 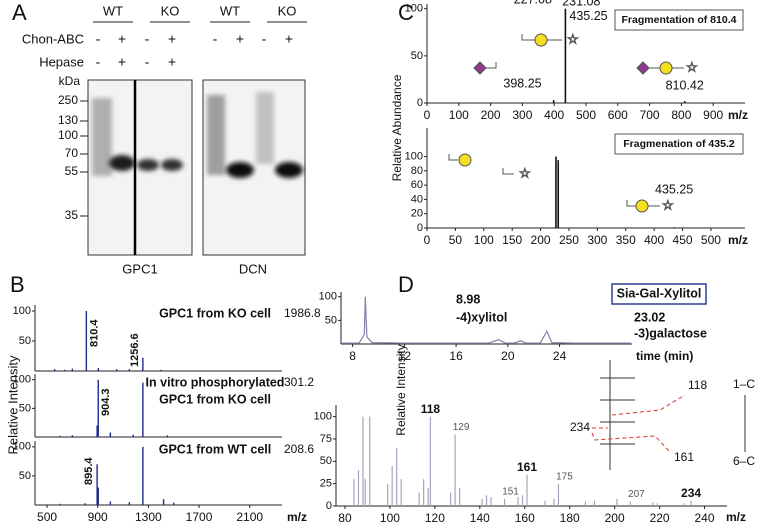 What do you see at coordinates (98, 516) in the screenshot?
I see `x-tick-label: 900` at bounding box center [98, 516].